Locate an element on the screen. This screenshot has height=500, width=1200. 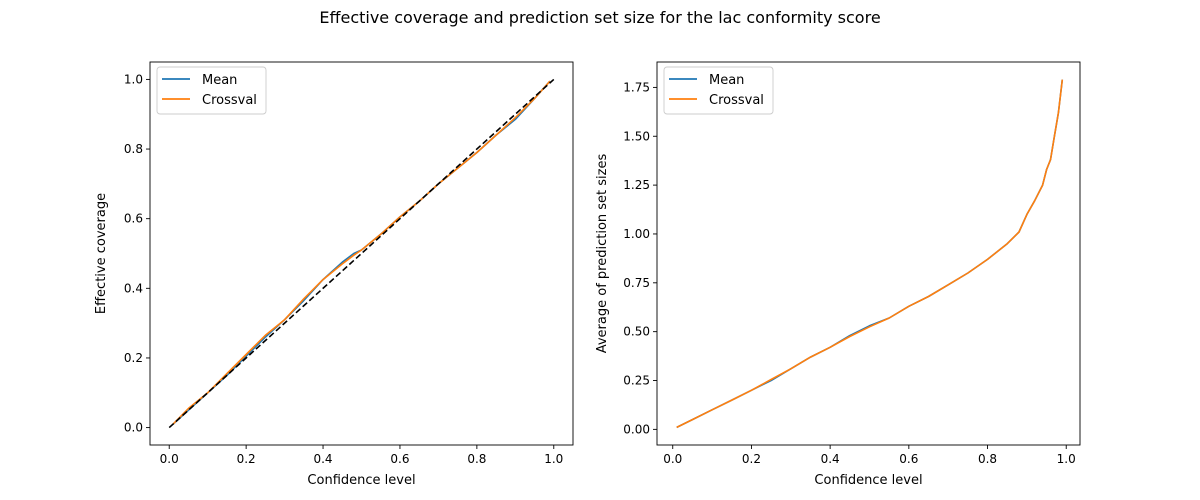
y-tick-label: 1.00 is located at coordinates (636, 234).